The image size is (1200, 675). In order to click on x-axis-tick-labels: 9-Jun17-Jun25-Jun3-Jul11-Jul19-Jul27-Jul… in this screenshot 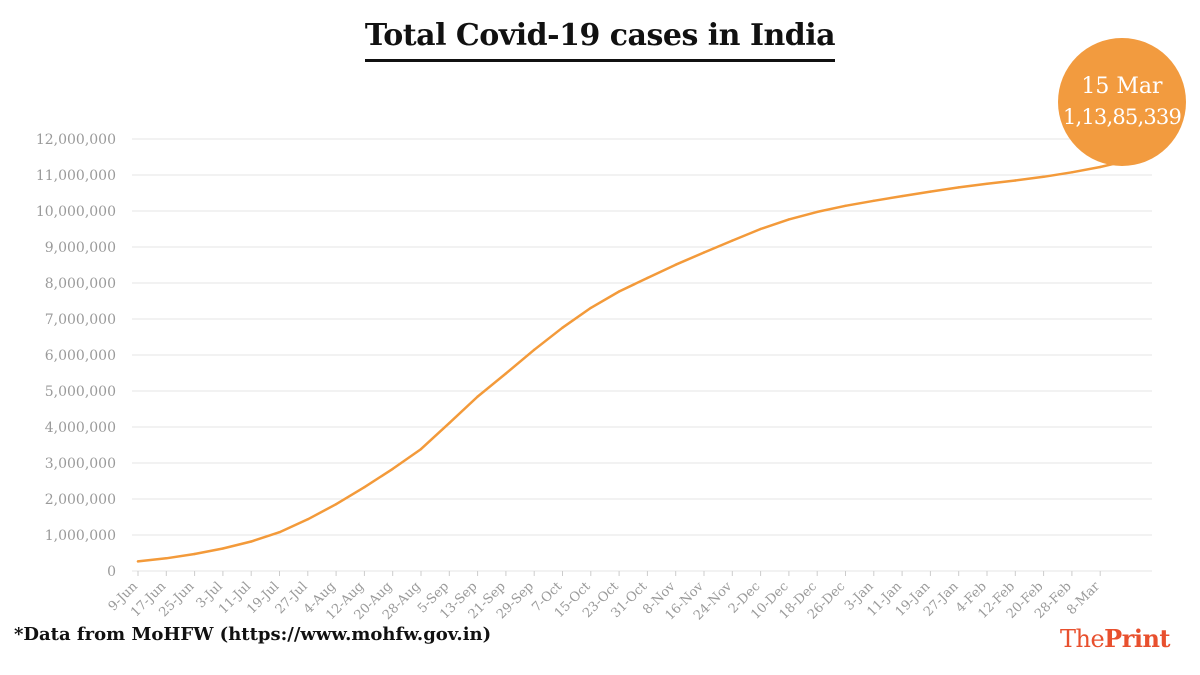, I will do `click(605, 597)`.